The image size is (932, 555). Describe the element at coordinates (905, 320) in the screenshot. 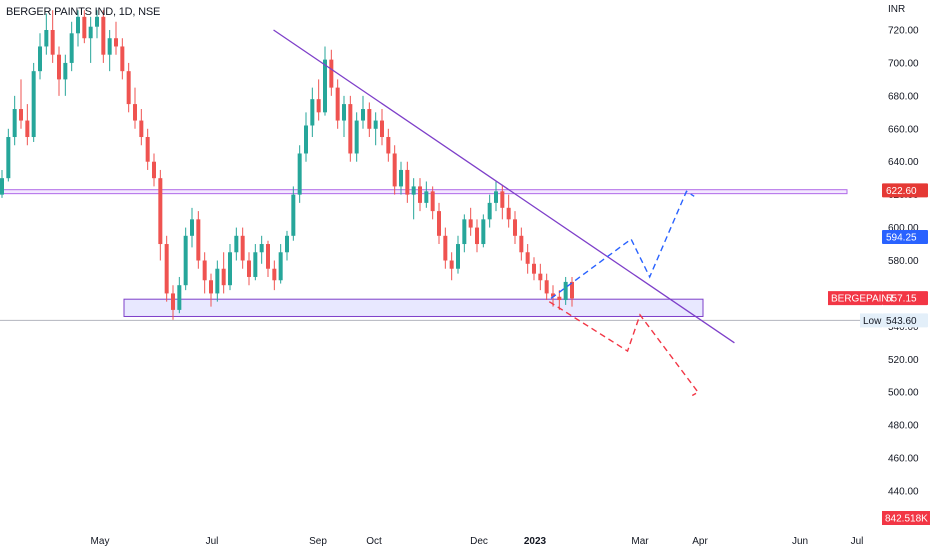

I see `low-price-badge-background` at that location.